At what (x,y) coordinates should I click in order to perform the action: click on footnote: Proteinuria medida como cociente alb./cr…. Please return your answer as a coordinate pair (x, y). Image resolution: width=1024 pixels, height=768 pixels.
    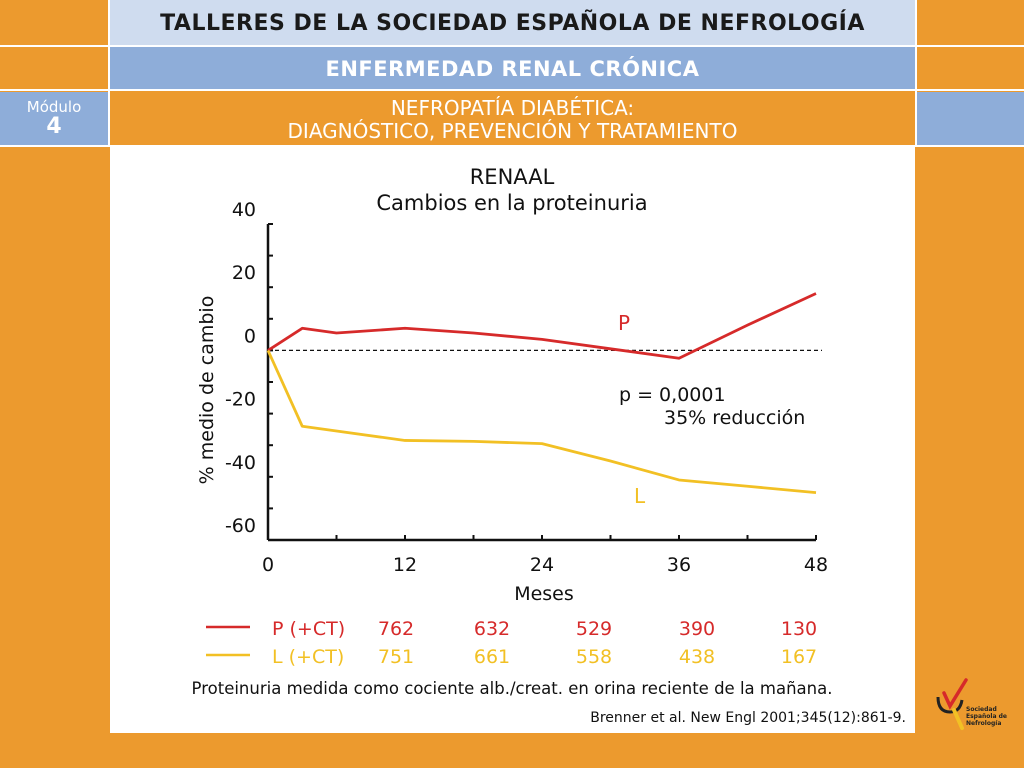
    Looking at the image, I should click on (512, 688).